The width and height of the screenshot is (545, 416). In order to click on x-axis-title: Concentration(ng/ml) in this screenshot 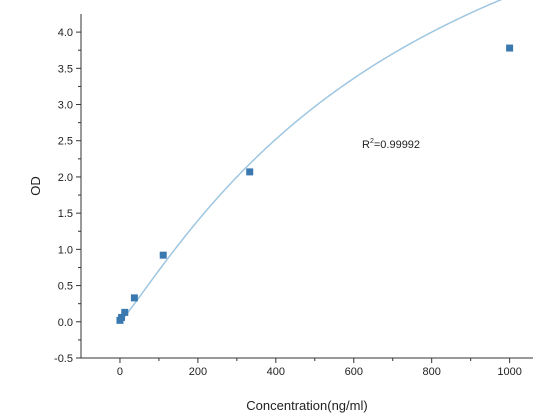, I will do `click(306, 405)`.